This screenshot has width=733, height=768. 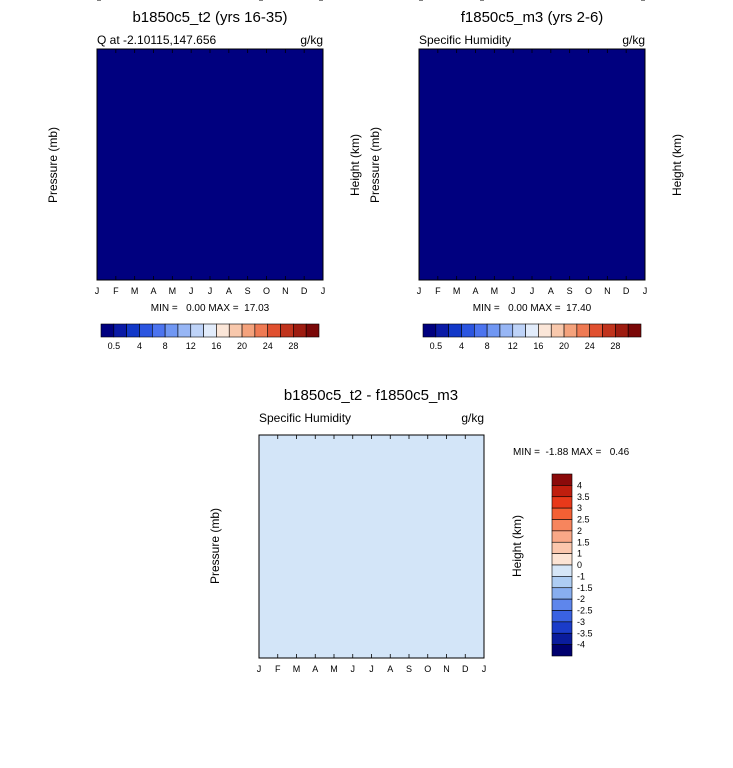 What do you see at coordinates (315, 669) in the screenshot?
I see `panel-diff-xtick-label: A` at bounding box center [315, 669].